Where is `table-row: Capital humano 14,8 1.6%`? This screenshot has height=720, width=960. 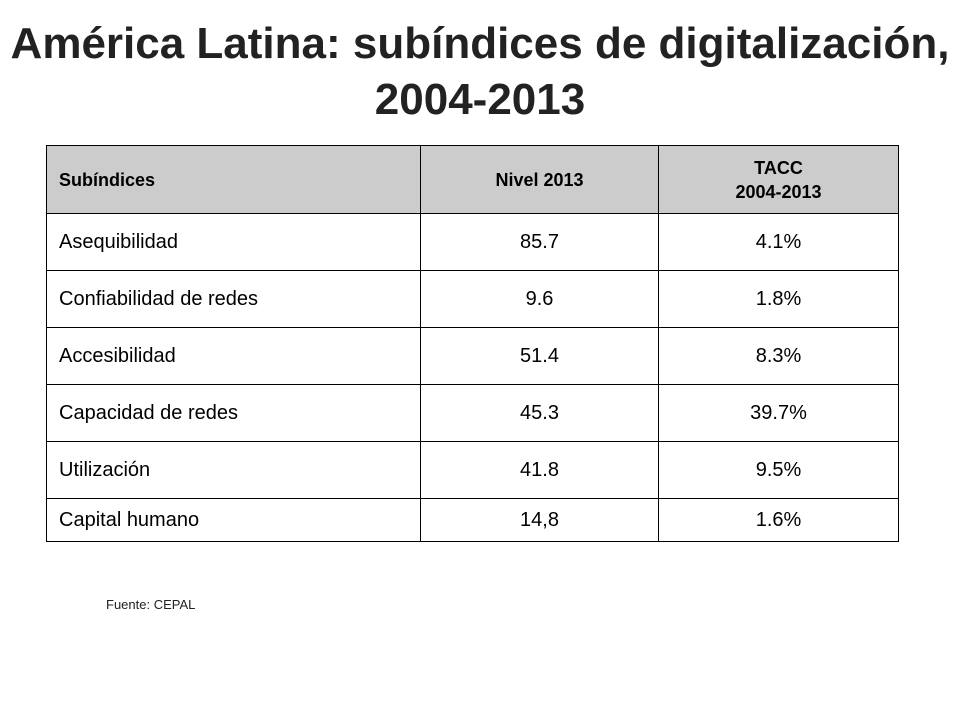 table-row: Capital humano 14,8 1.6% is located at coordinates (472, 520).